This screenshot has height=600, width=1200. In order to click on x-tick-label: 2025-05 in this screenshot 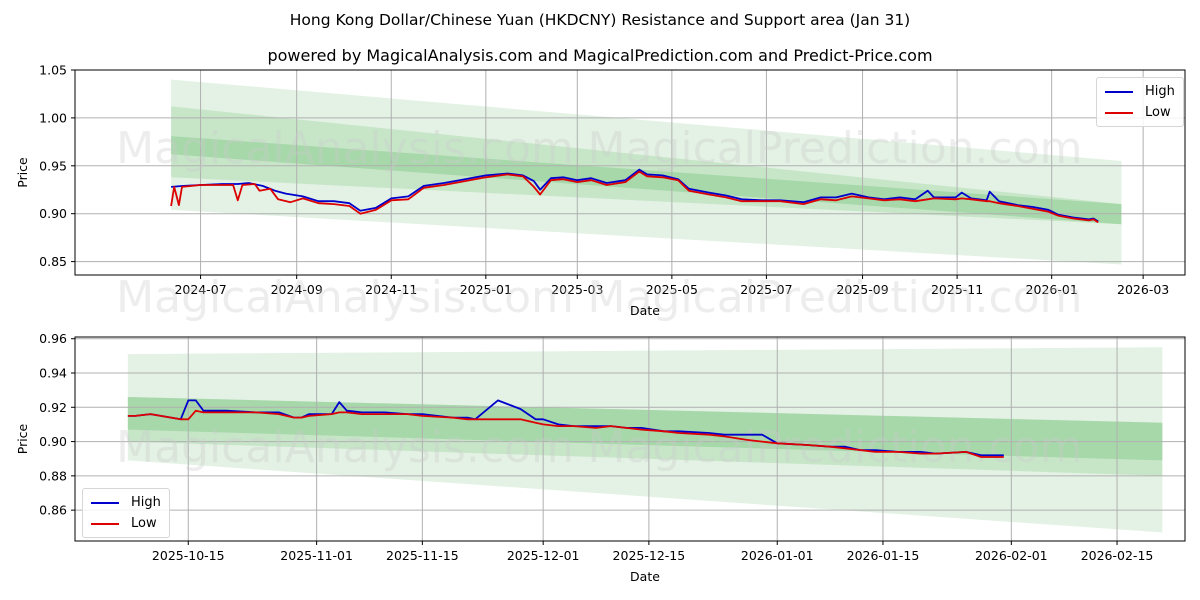, I will do `click(672, 289)`.